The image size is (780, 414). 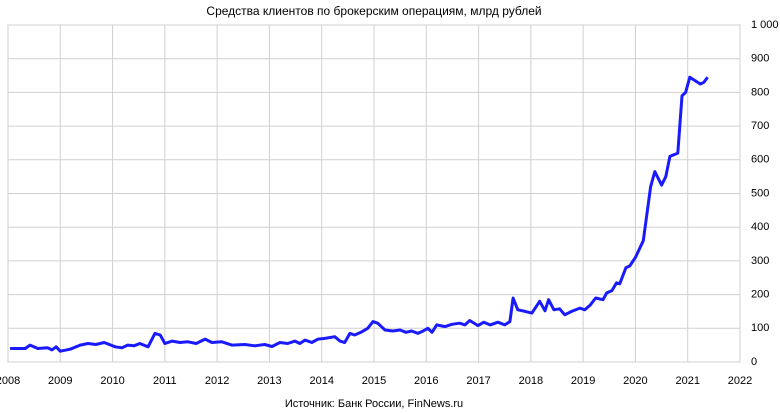 What do you see at coordinates (760, 328) in the screenshot?
I see `y-tick-label: 100` at bounding box center [760, 328].